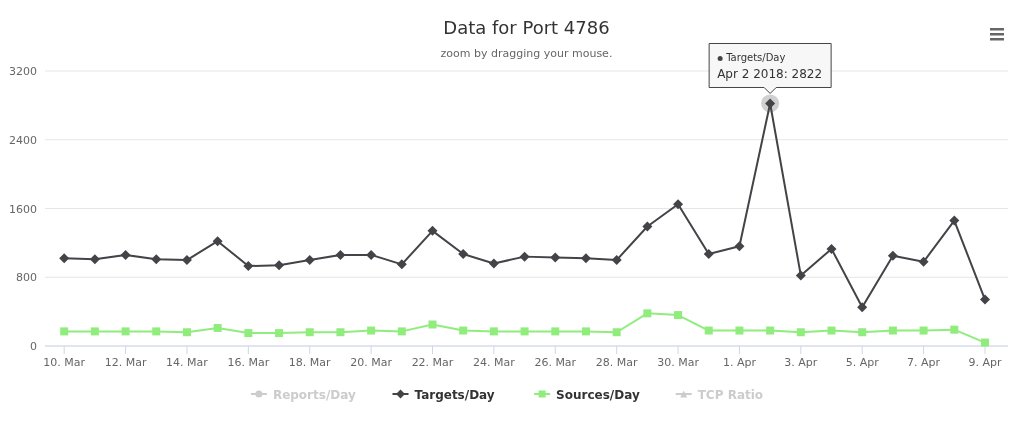 This screenshot has height=426, width=1024. What do you see at coordinates (23, 71) in the screenshot?
I see `y-tick-label: 3200` at bounding box center [23, 71].